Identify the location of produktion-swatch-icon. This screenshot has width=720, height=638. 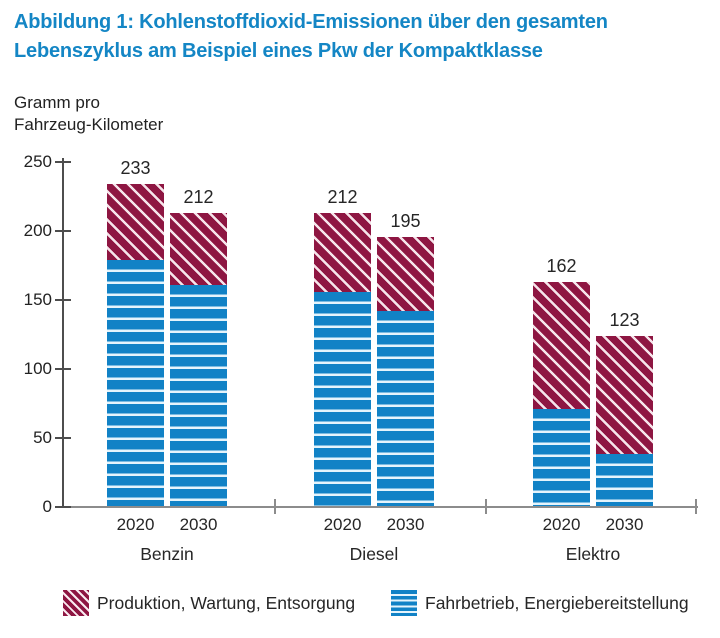
(76, 603).